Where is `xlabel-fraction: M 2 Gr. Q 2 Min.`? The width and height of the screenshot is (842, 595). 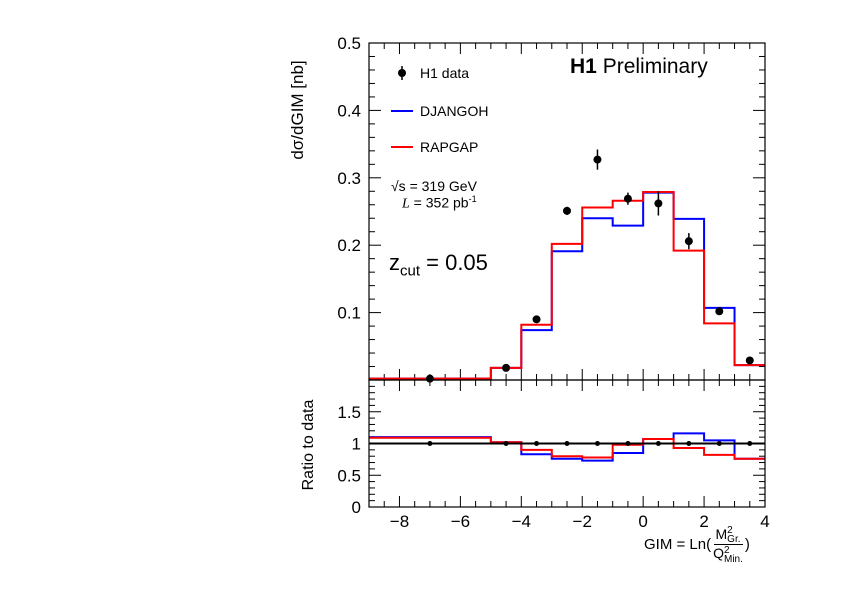
xlabel-fraction: M 2 Gr. Q 2 Min. is located at coordinates (728, 545).